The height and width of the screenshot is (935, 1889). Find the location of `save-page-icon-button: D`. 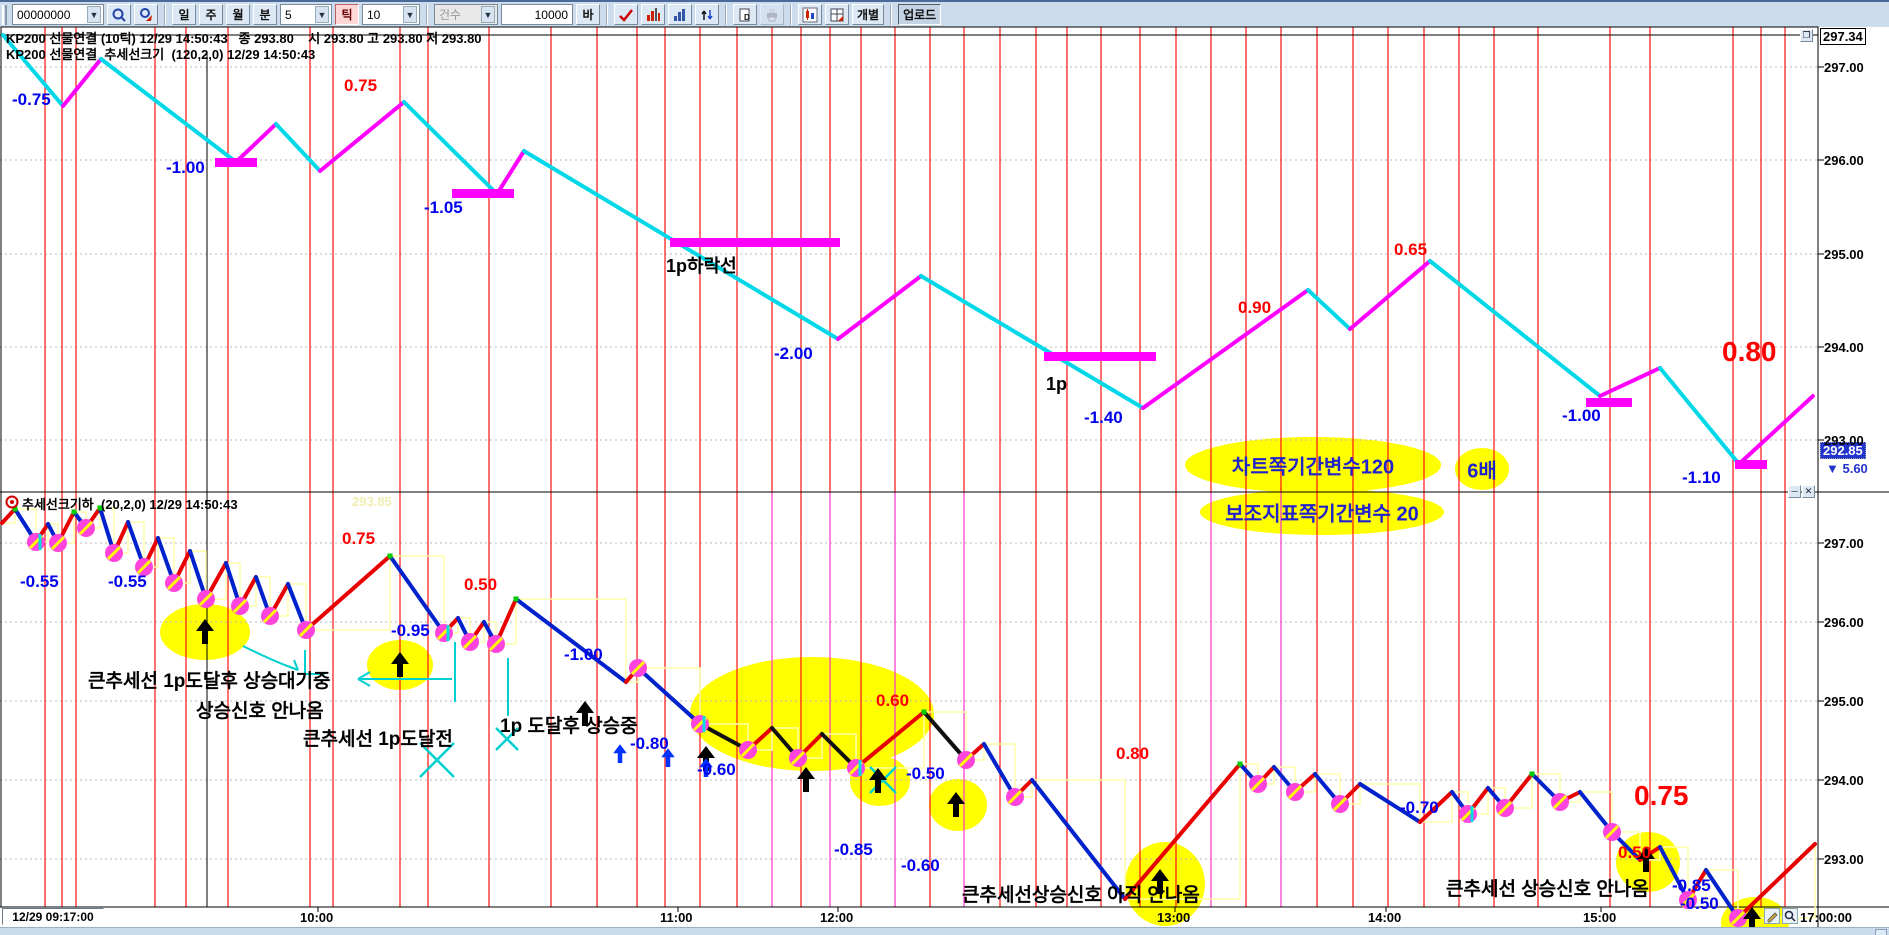

save-page-icon-button: D is located at coordinates (745, 14).